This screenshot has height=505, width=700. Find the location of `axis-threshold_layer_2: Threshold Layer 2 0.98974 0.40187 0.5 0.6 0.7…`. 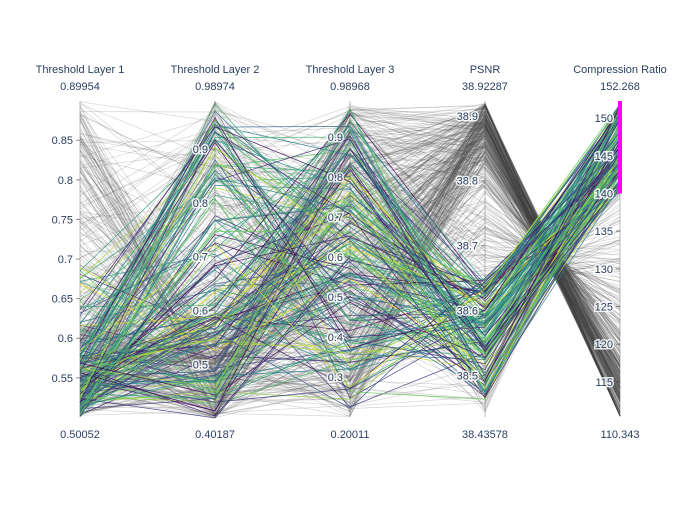

axis-threshold_layer_2: Threshold Layer 2 0.98974 0.40187 0.5 0.6 0.7… is located at coordinates (215, 252).